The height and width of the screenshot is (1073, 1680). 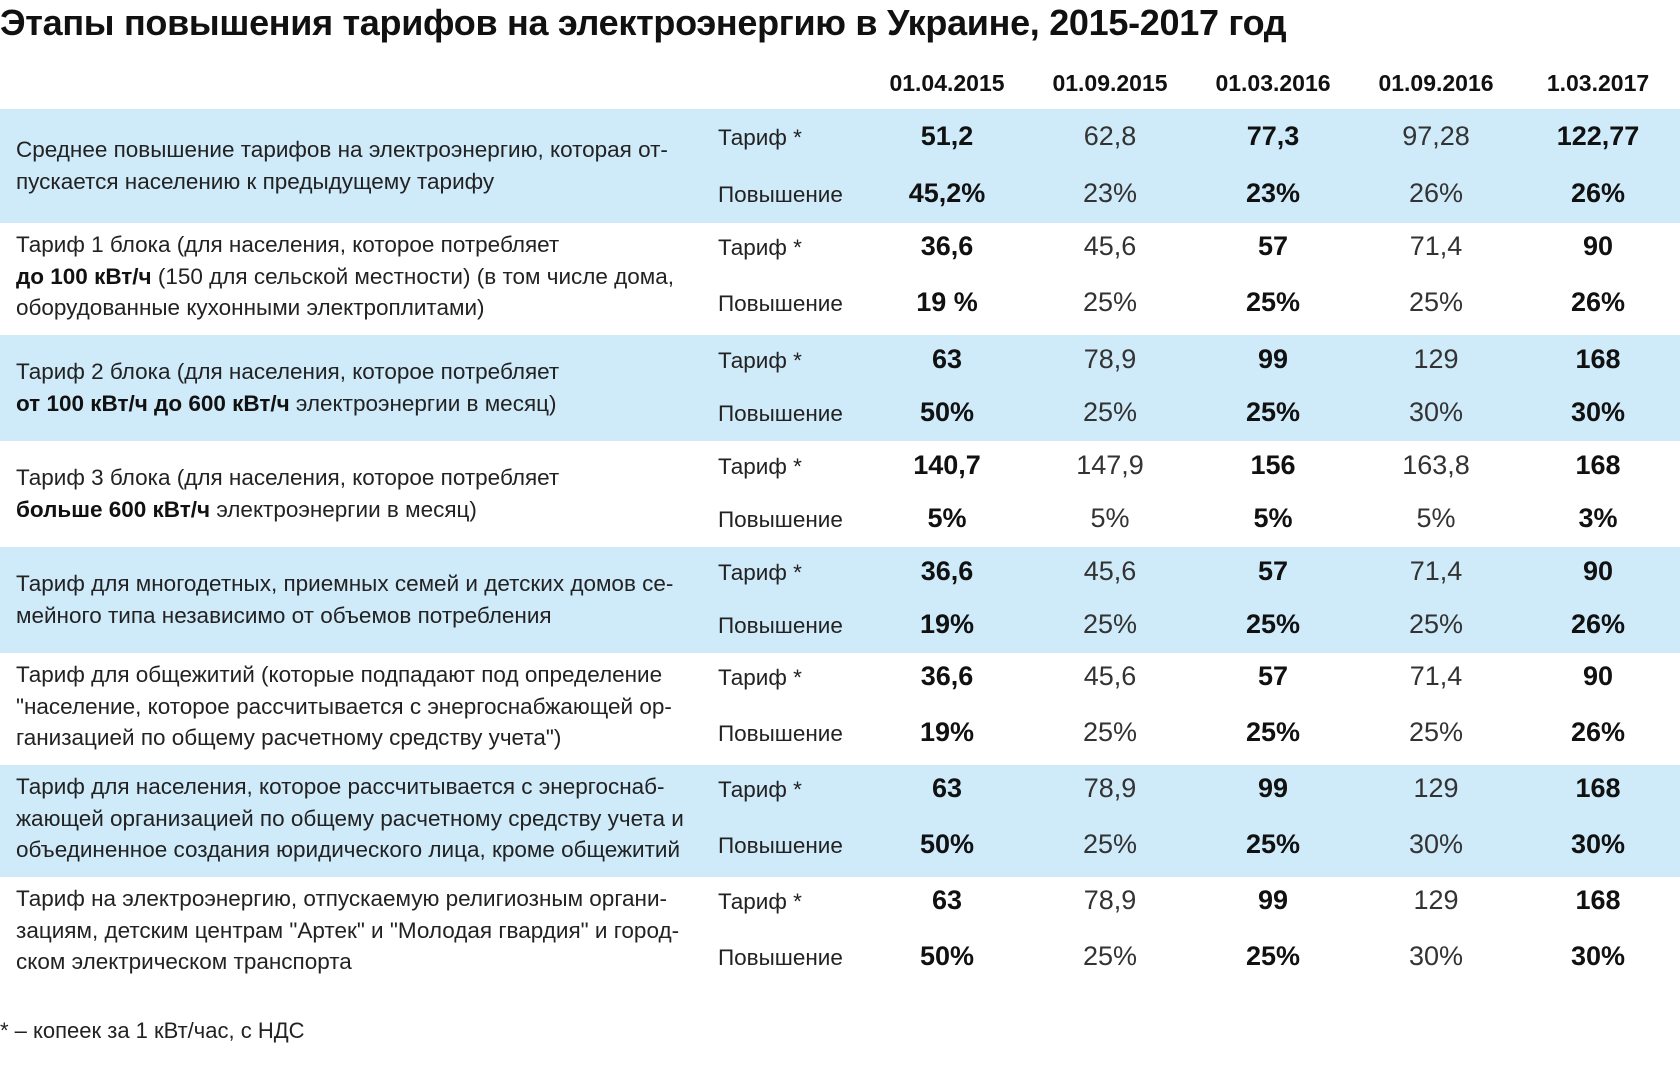 I want to click on tariff-value: 36,6, so click(x=947, y=571).